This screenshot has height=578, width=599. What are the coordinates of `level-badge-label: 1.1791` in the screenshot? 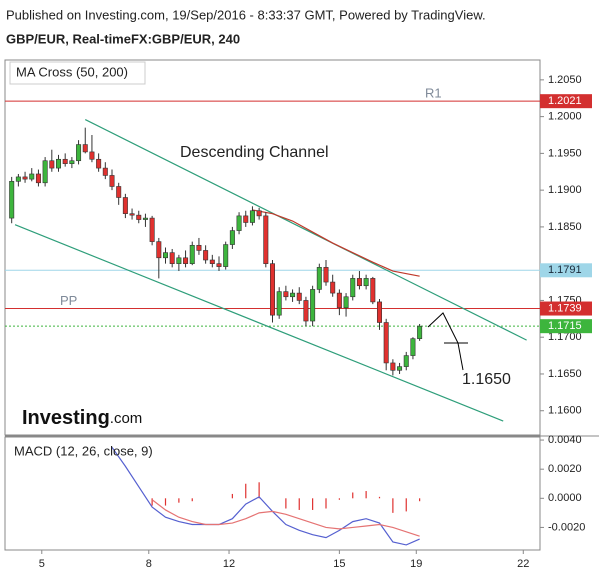 It's located at (565, 270).